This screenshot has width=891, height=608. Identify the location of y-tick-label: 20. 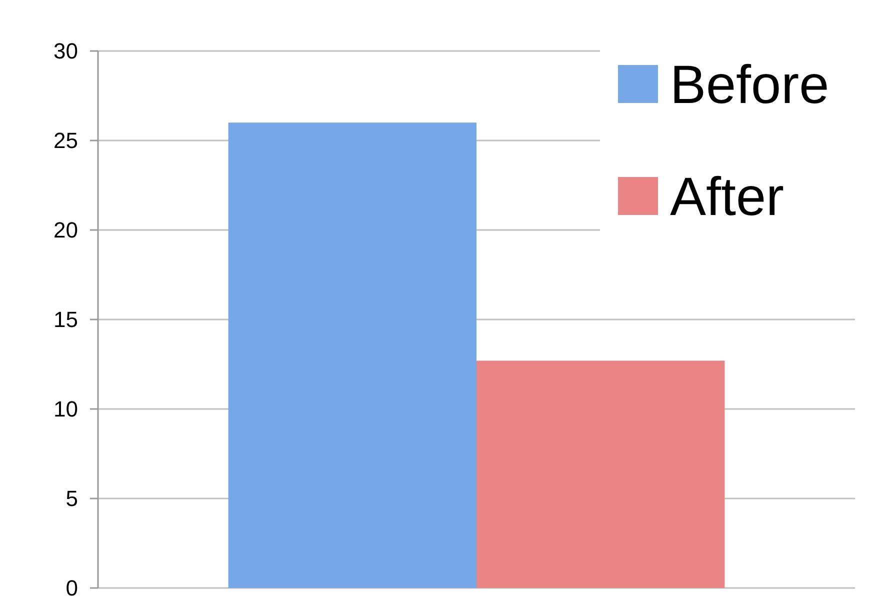
(66, 230).